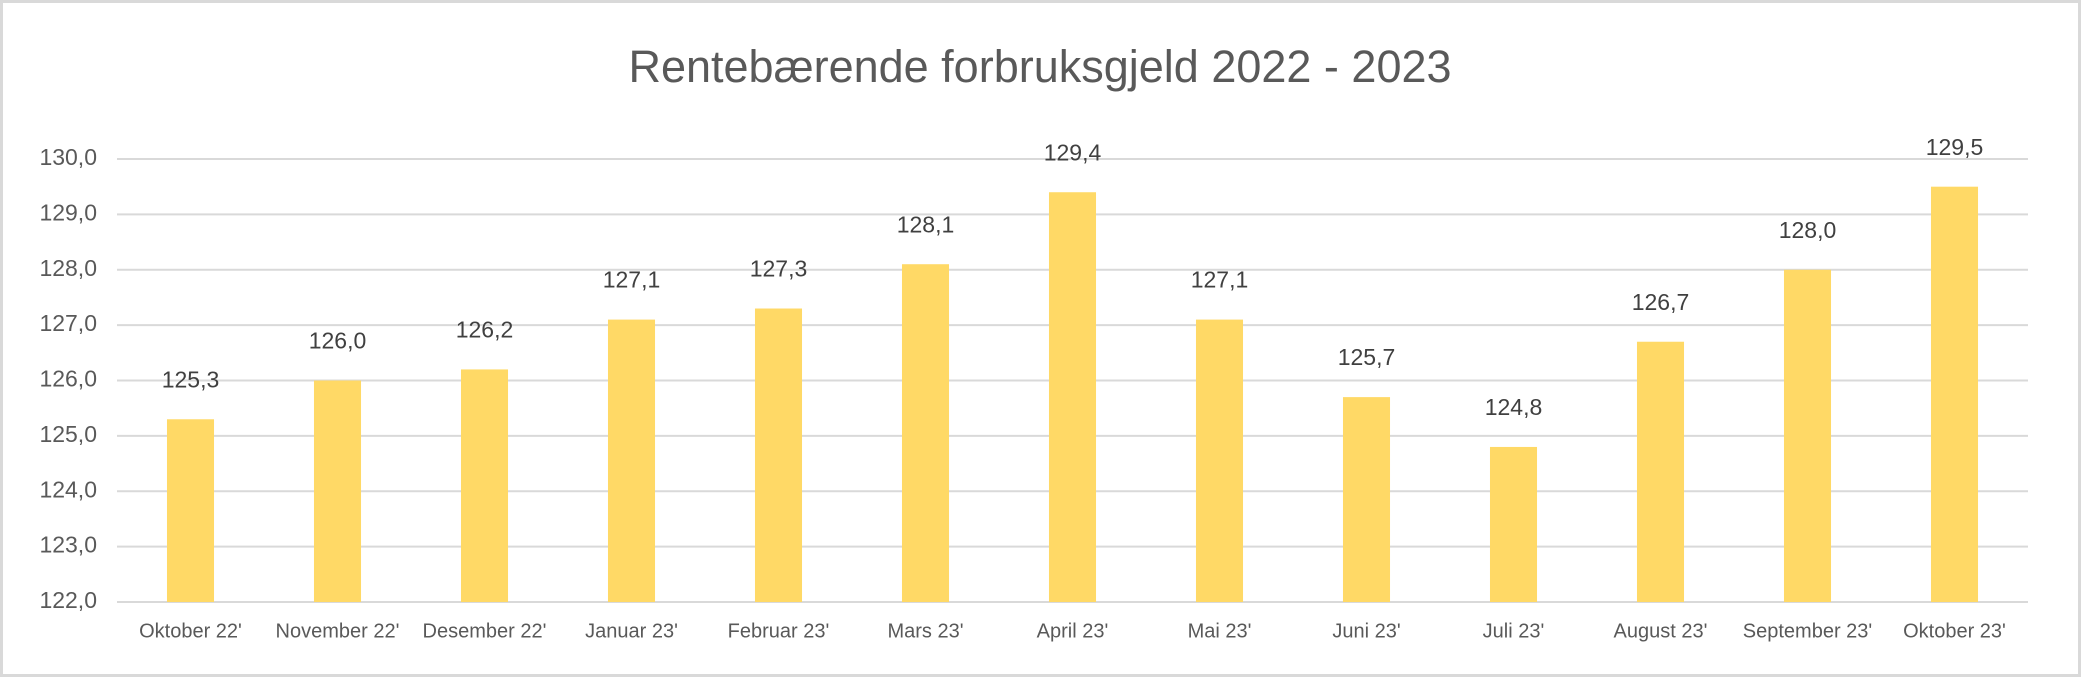  Describe the element at coordinates (1220, 631) in the screenshot. I see `x-tick-label: Mai 23'` at that location.